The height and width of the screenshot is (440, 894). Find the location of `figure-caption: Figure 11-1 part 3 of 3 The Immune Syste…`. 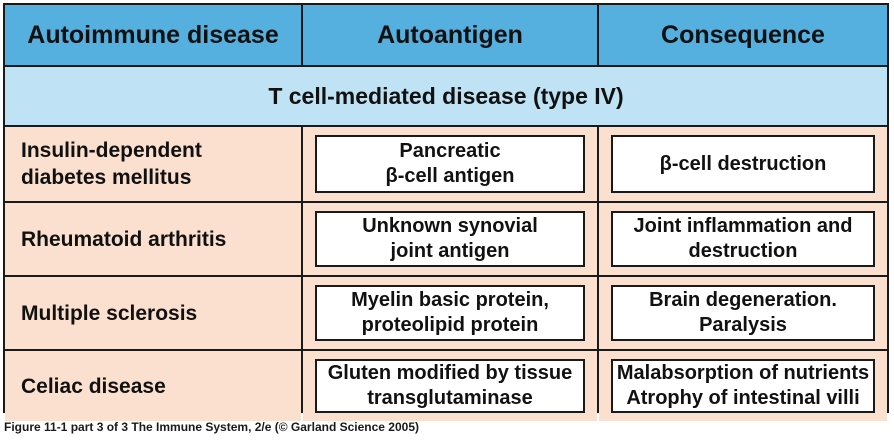

figure-caption: Figure 11-1 part 3 of 3 The Immune Syste… is located at coordinates (211, 427).